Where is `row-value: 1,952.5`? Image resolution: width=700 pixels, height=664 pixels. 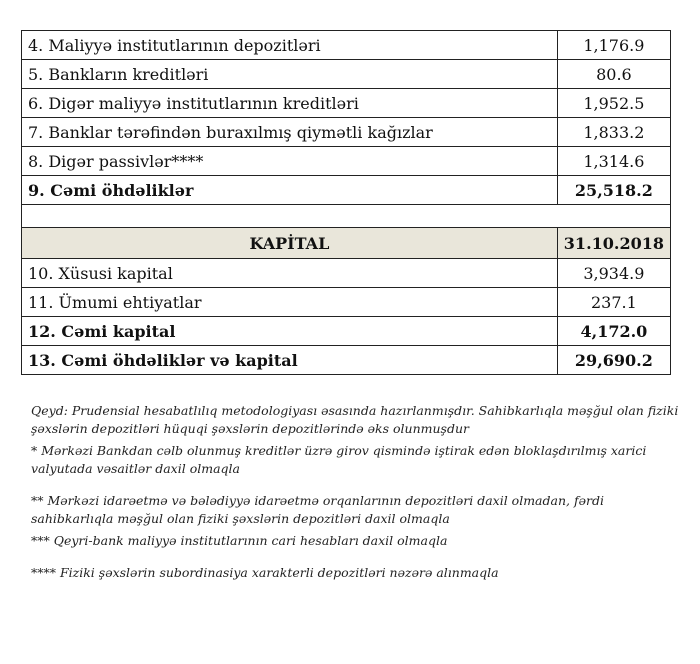 row-value: 1,952.5 is located at coordinates (614, 103).